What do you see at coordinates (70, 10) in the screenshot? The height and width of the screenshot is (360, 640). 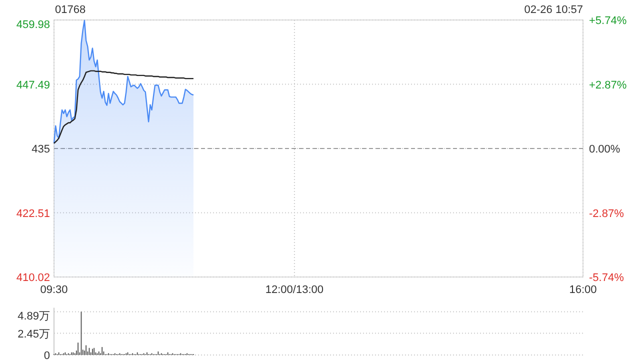 I see `chart-title: 01768` at bounding box center [70, 10].